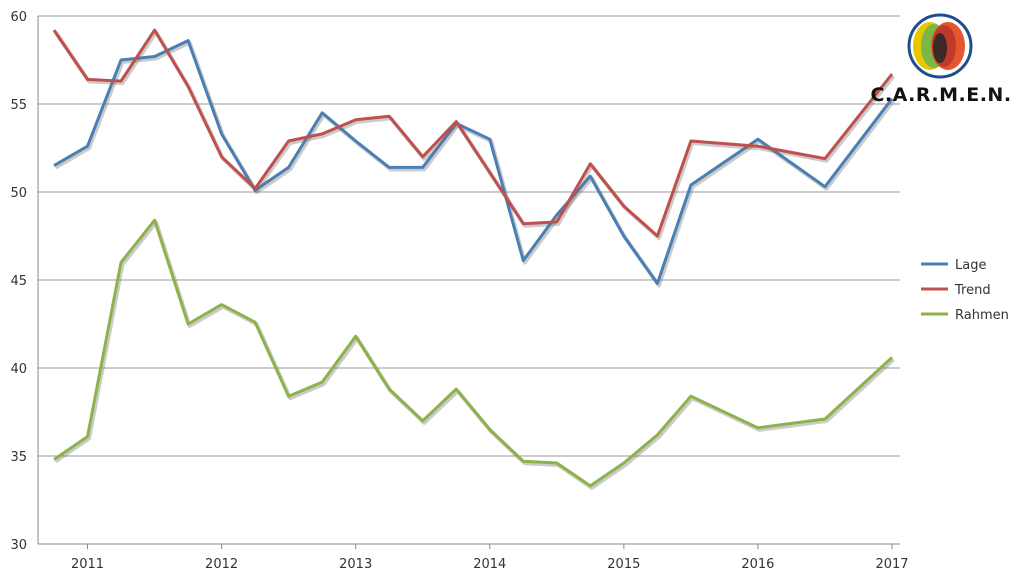  I want to click on logo-text: C.A.R.M.E.N., so click(940, 95).